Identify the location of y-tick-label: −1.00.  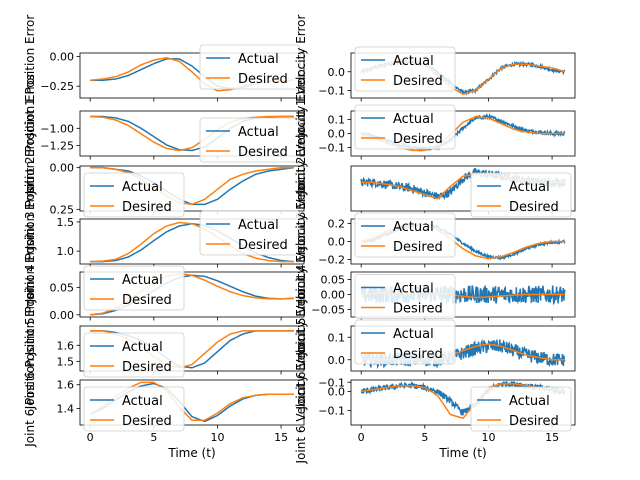
(57, 128).